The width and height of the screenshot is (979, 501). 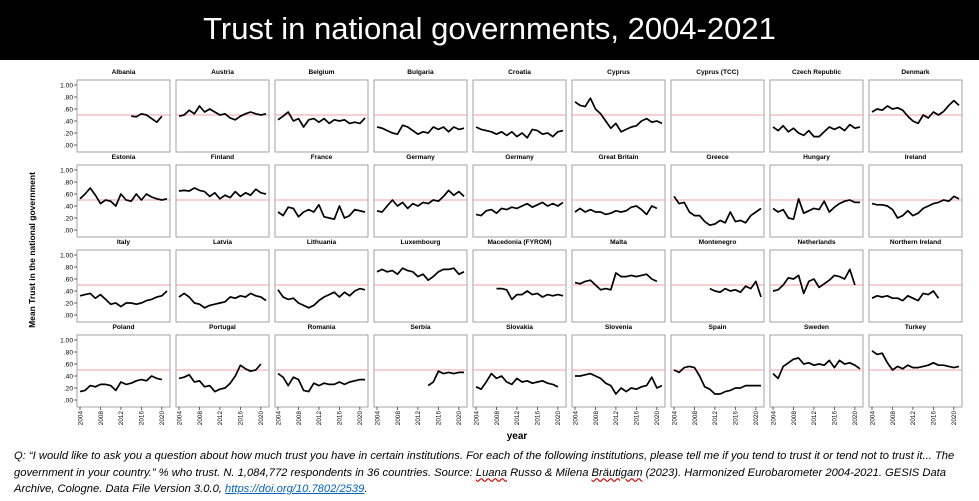 I want to click on panel-title: Malta, so click(x=618, y=242).